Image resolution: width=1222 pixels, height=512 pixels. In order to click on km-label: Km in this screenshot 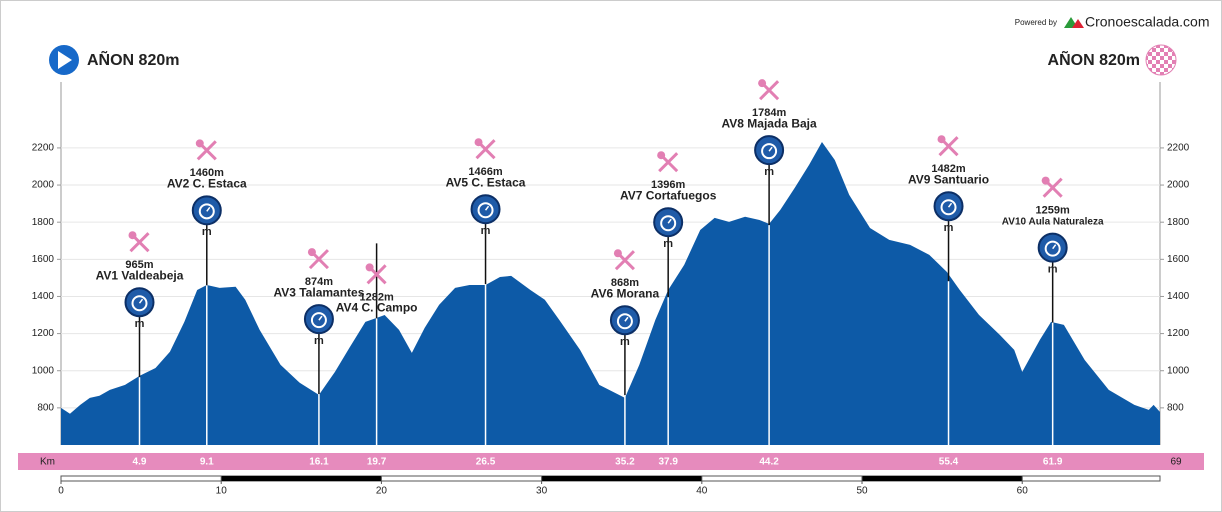, I will do `click(47, 462)`.